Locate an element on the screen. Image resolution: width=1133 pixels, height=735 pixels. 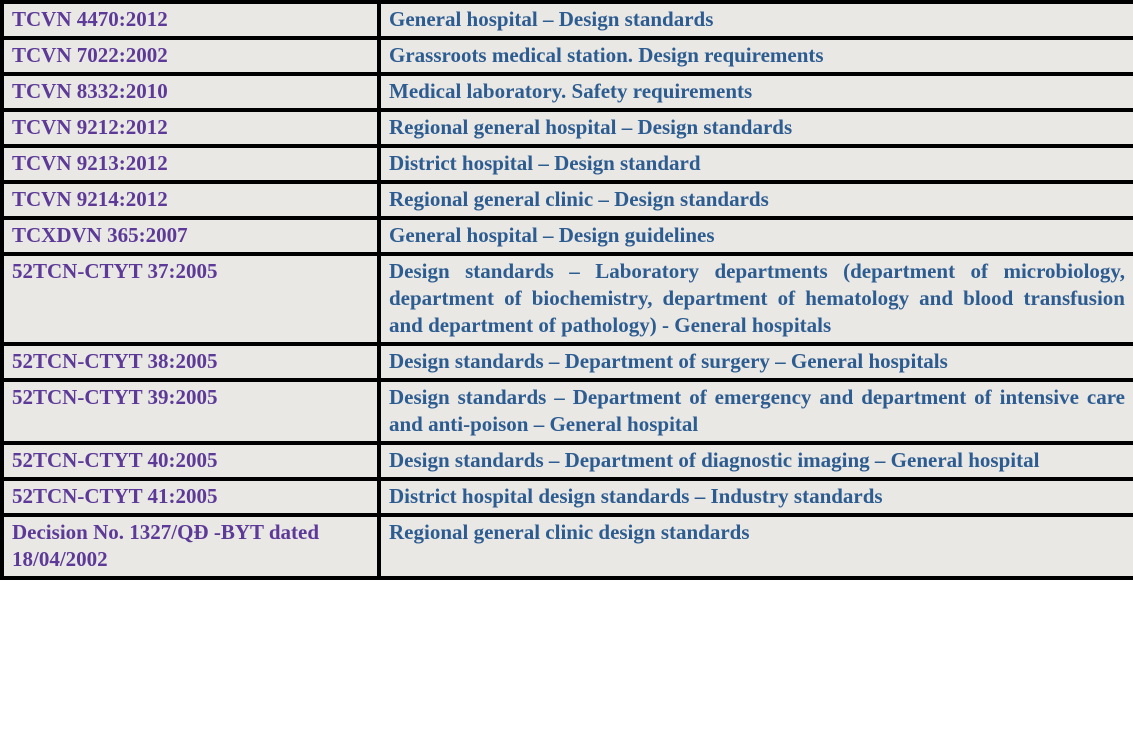
standard-code-cell: 52TCN-CTYT 40:2005 is located at coordinates (190, 461).